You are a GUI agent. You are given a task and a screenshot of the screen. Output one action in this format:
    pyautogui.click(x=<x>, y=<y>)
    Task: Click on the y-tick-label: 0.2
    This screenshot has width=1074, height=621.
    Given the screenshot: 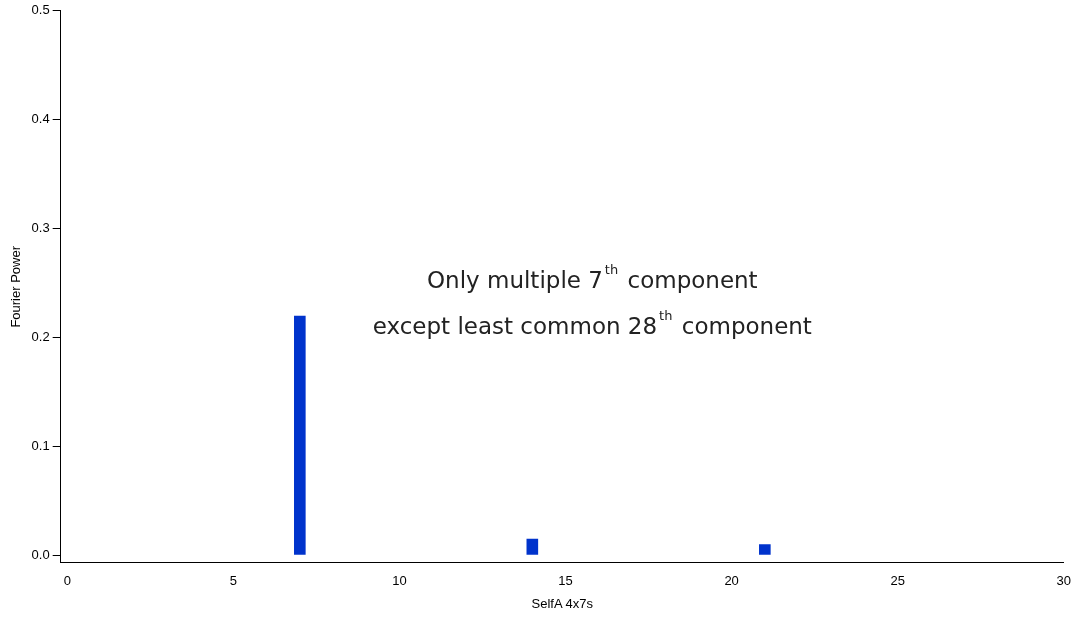 What is the action you would take?
    pyautogui.click(x=40, y=337)
    